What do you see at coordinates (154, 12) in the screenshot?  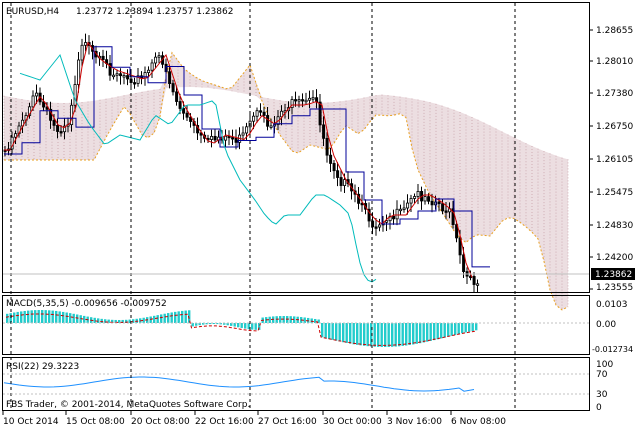 I see `ohlc-values: 1.23772 1.23894 1.23757 1.23862` at bounding box center [154, 12].